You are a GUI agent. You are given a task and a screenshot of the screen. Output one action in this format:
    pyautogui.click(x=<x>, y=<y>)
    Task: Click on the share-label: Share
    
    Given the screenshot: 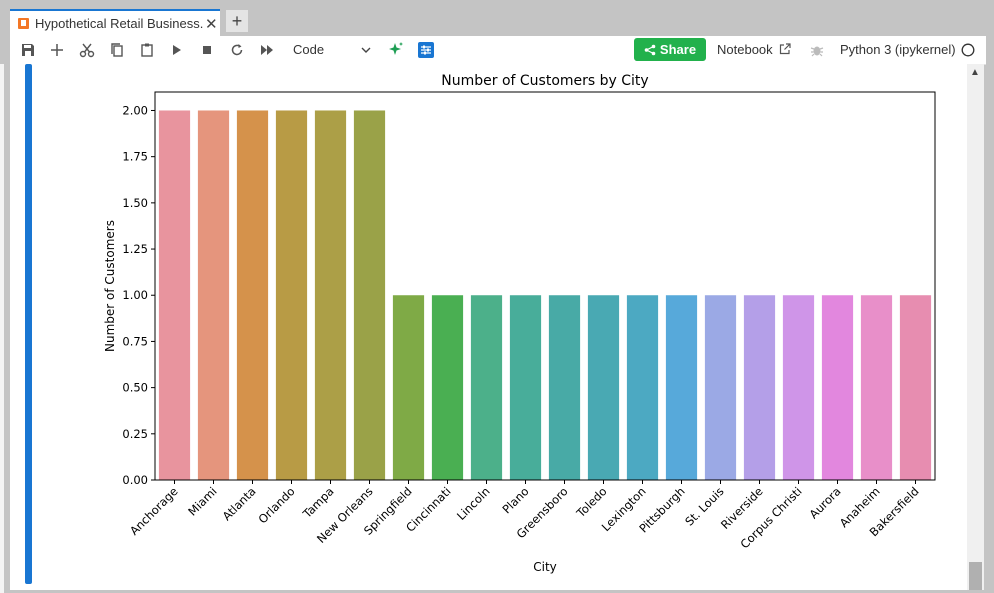 What is the action you would take?
    pyautogui.click(x=678, y=49)
    